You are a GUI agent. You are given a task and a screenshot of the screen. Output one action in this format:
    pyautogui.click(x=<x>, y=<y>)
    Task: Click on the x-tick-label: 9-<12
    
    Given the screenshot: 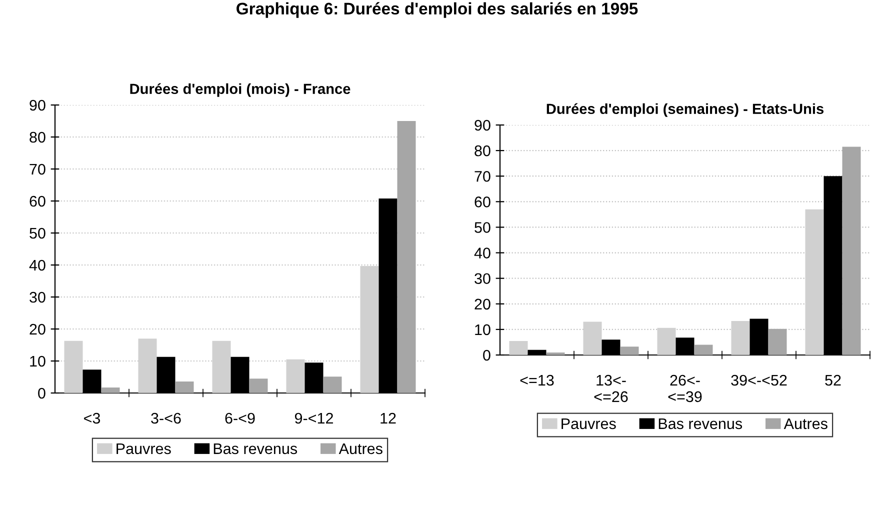 What is the action you would take?
    pyautogui.click(x=313, y=418)
    